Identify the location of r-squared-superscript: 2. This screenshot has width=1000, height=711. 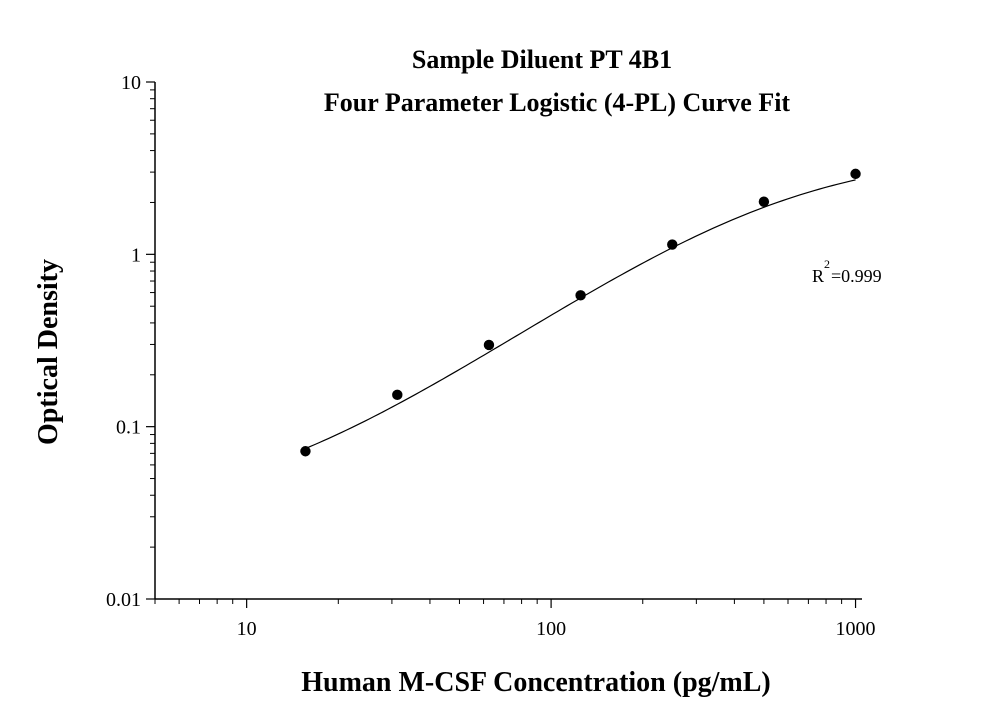
(827, 264).